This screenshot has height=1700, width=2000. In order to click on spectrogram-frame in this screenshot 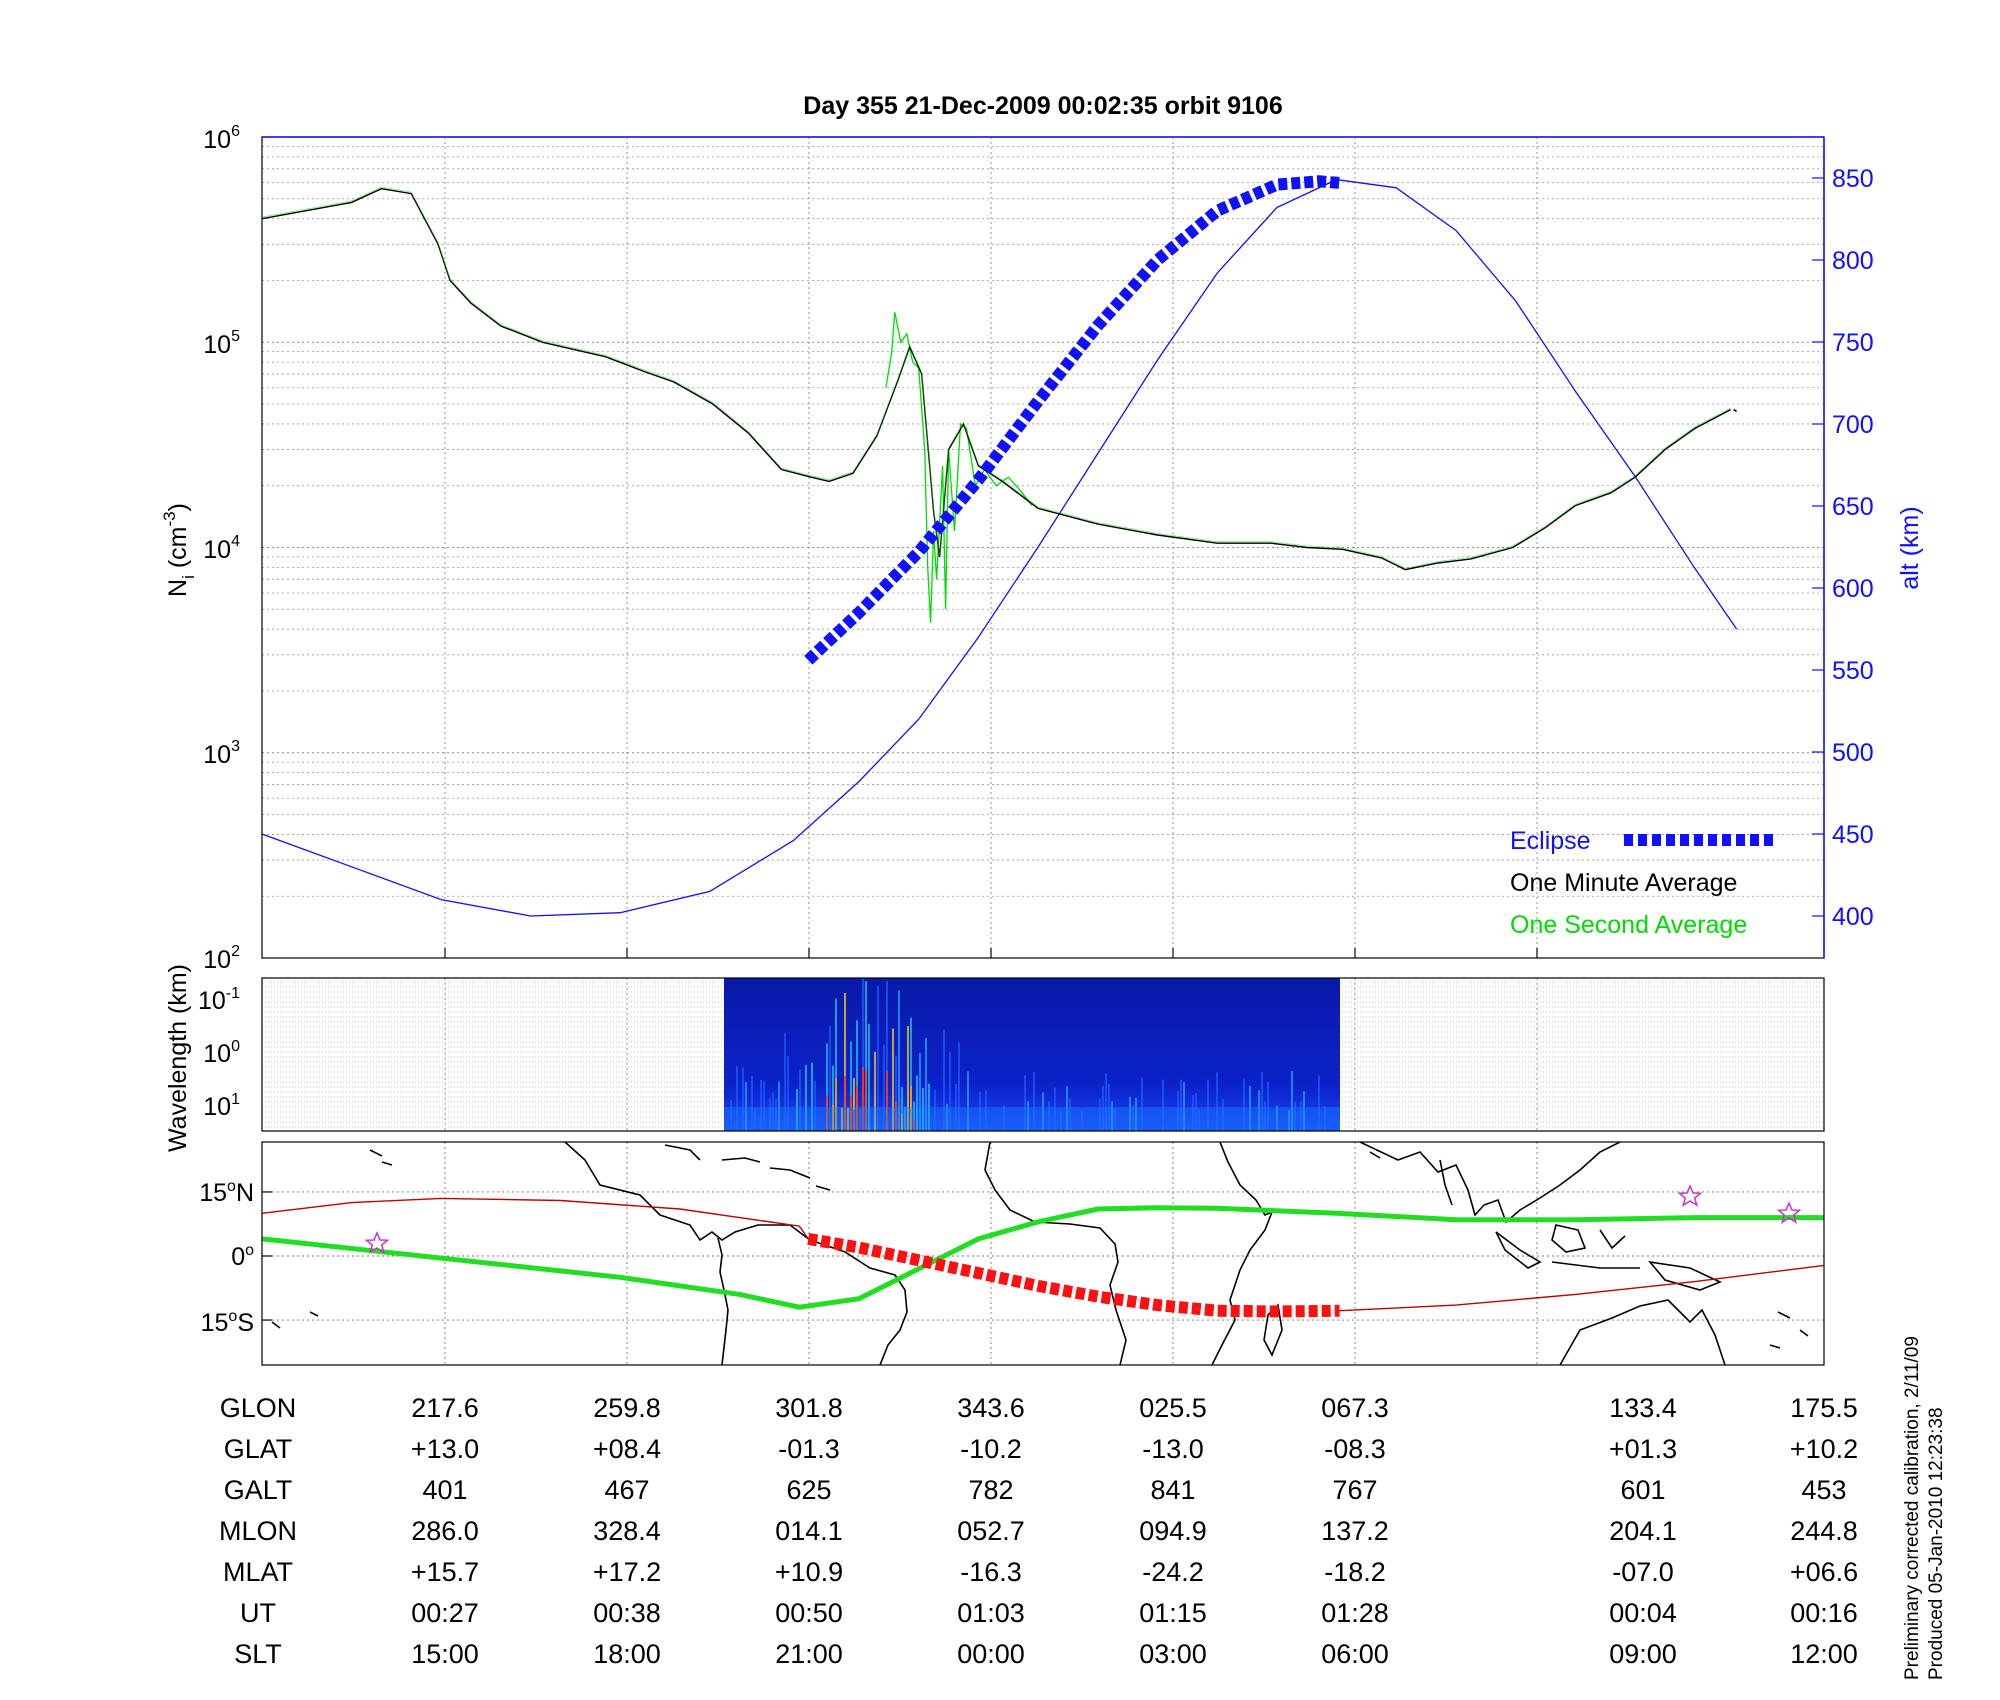, I will do `click(1043, 1054)`.